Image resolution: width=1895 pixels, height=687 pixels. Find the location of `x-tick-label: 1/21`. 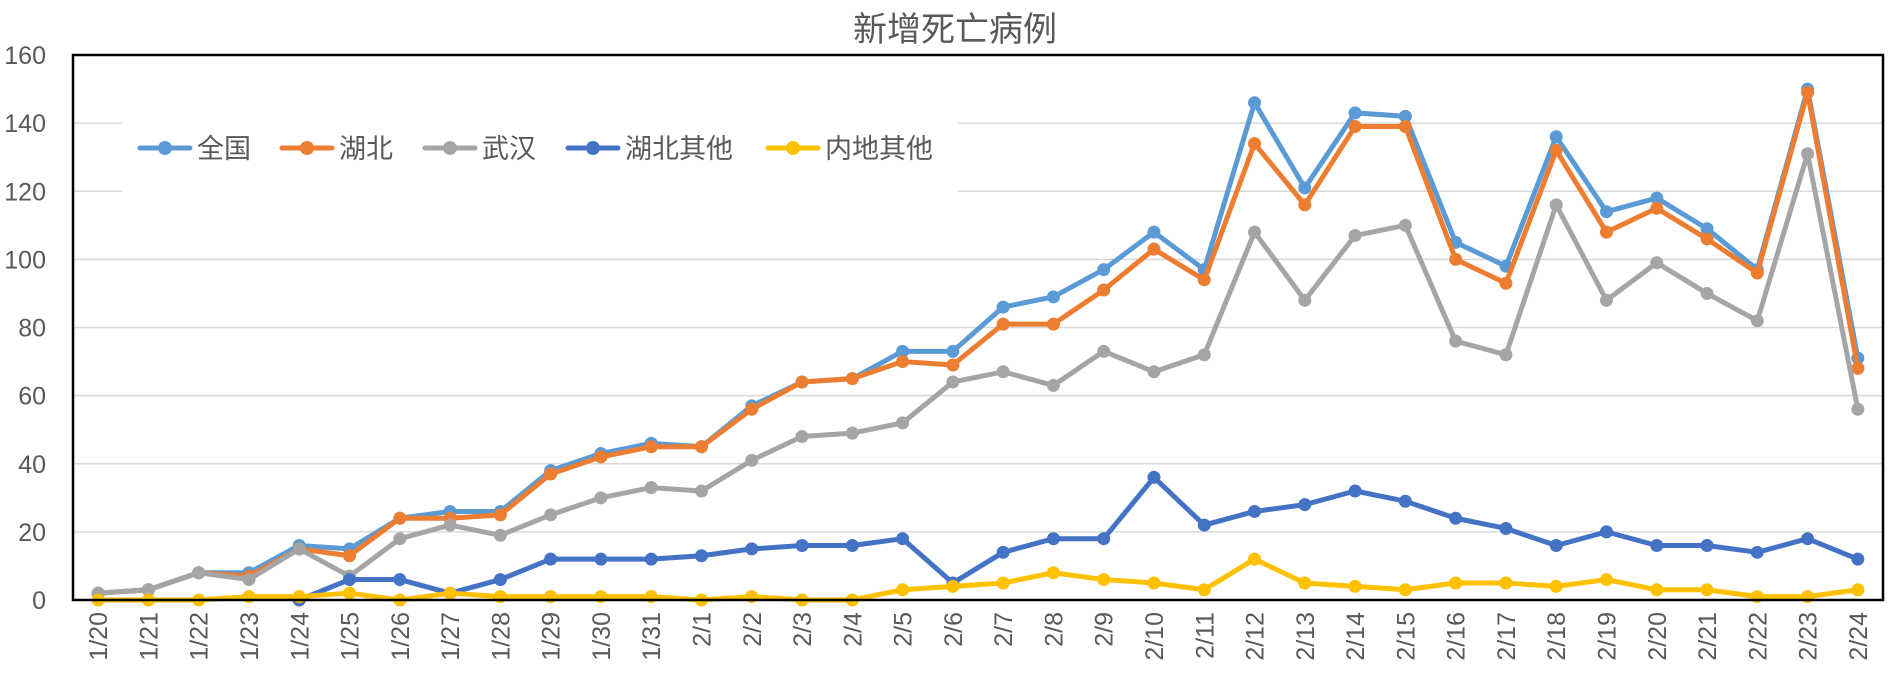

x-tick-label: 1/21 is located at coordinates (149, 636).